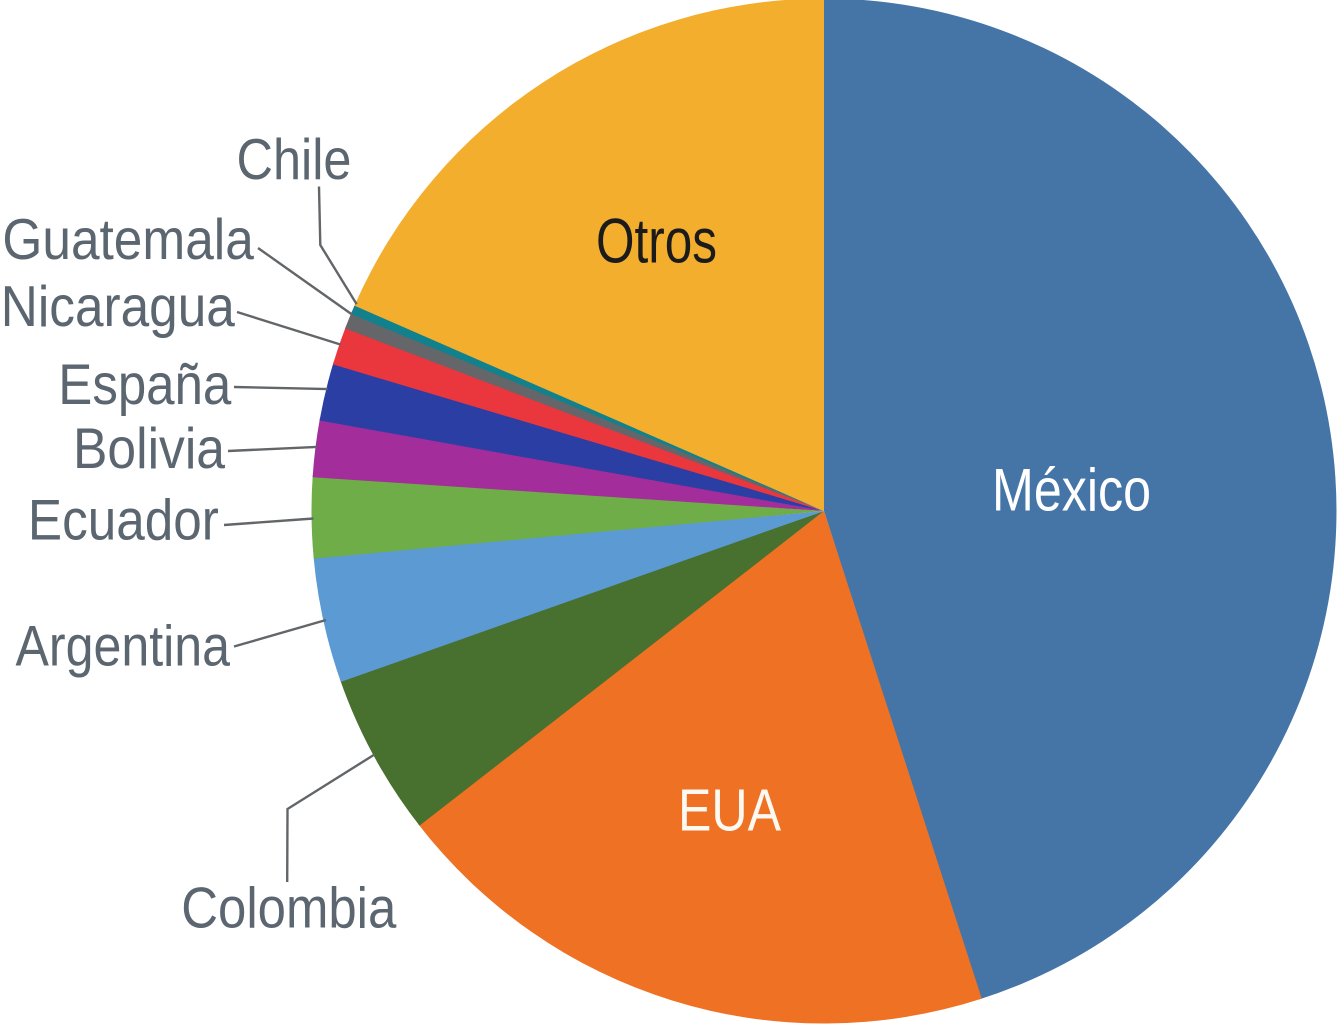  What do you see at coordinates (123, 647) in the screenshot?
I see `svg-text: Argentina` at bounding box center [123, 647].